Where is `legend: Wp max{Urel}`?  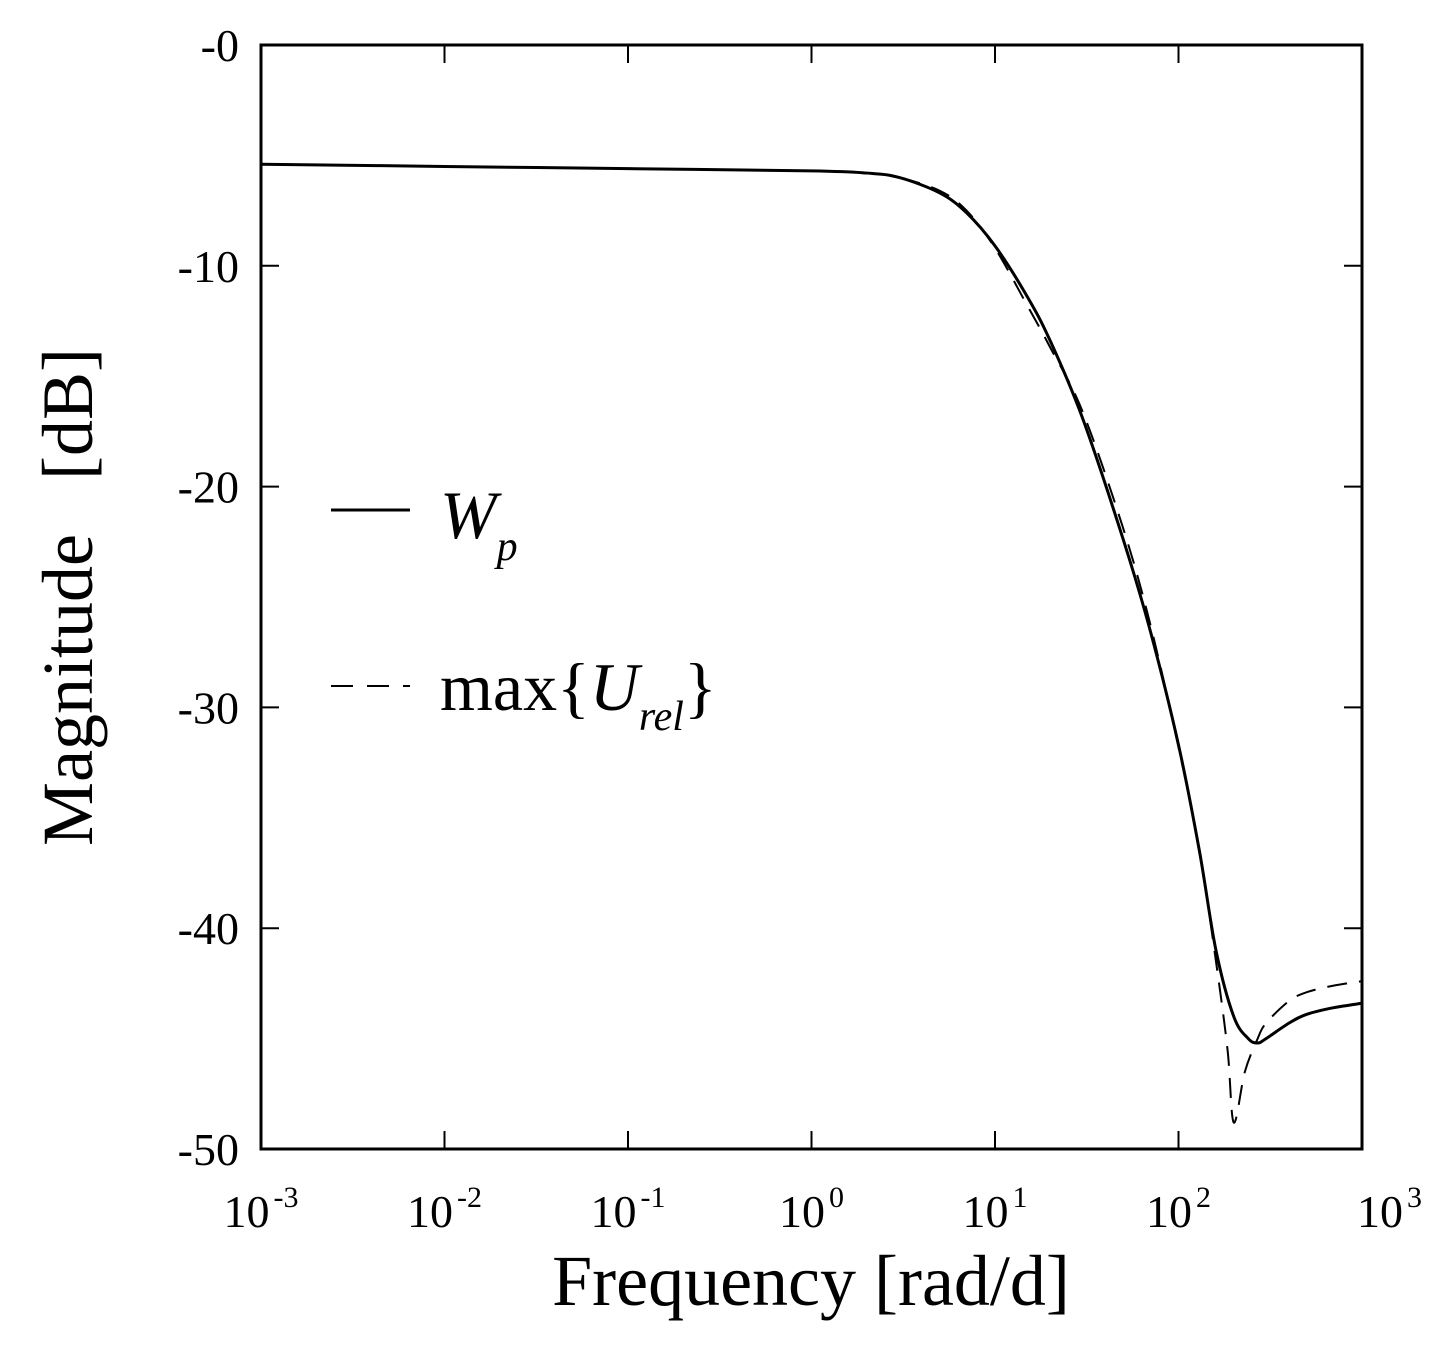 legend: Wp max{Urel} is located at coordinates (524, 608).